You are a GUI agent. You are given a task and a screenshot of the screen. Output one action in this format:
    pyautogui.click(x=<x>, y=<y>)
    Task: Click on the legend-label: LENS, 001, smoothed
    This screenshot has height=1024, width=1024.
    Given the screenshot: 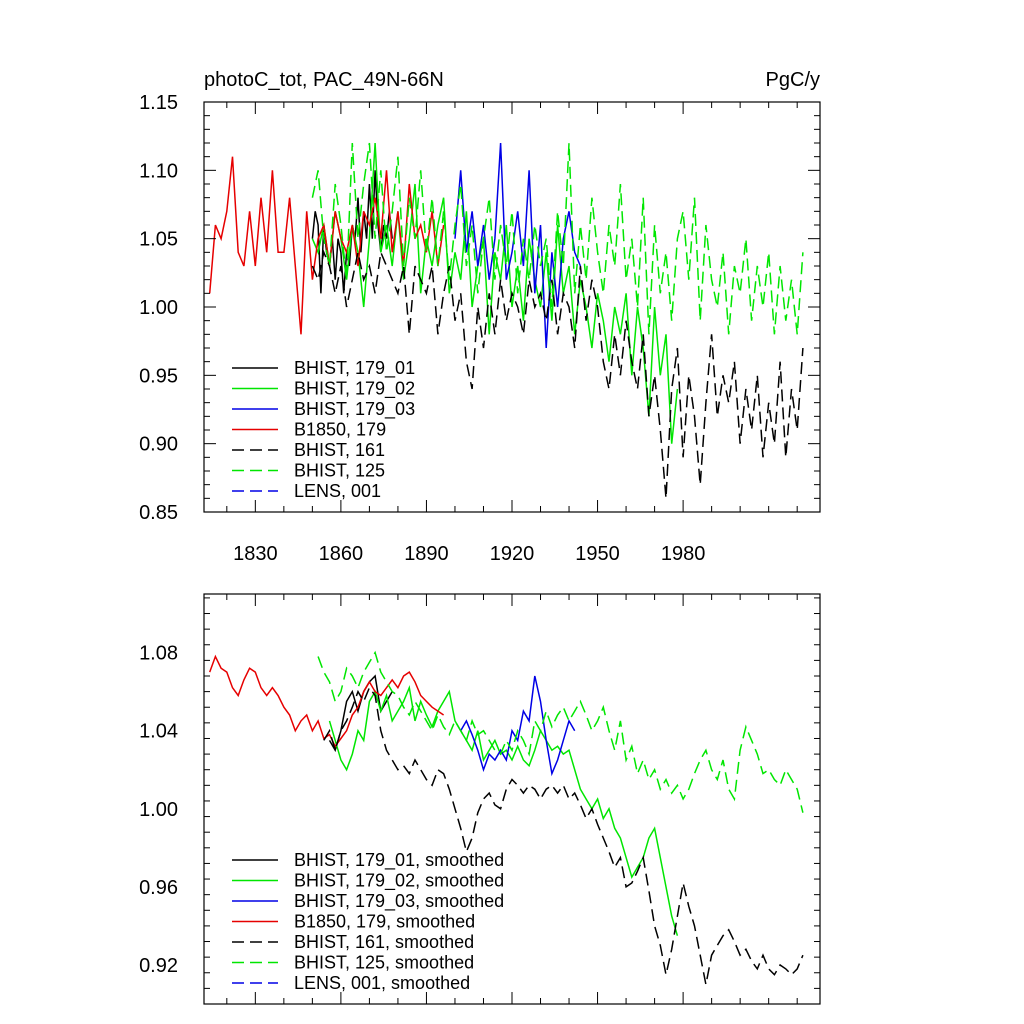 What is the action you would take?
    pyautogui.click(x=382, y=983)
    